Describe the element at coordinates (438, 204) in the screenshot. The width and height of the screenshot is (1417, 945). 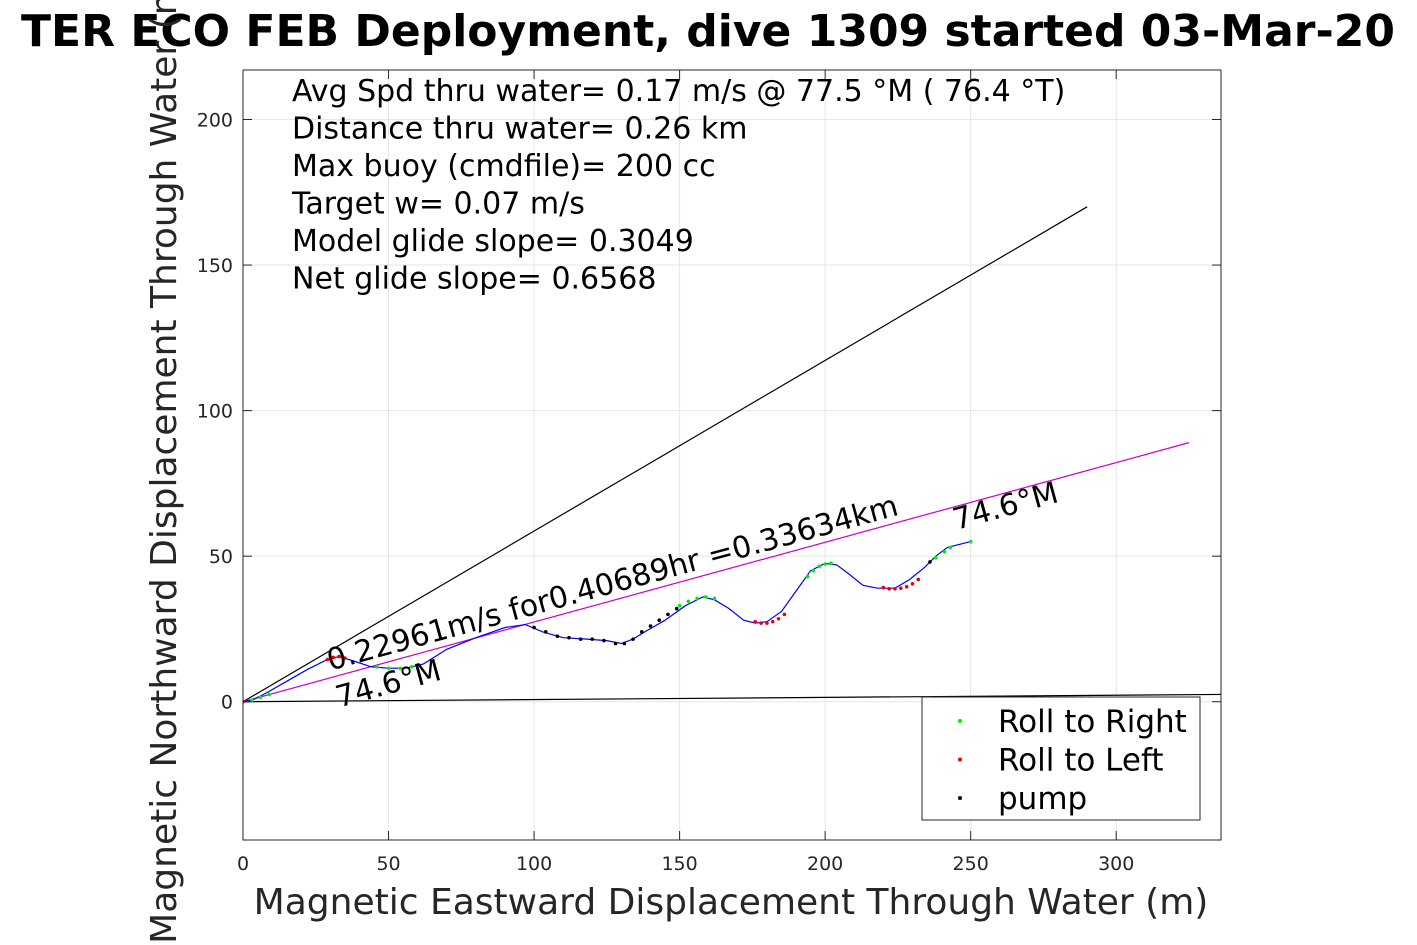
I see `stats-line: Target w= 0.07 m/s` at that location.